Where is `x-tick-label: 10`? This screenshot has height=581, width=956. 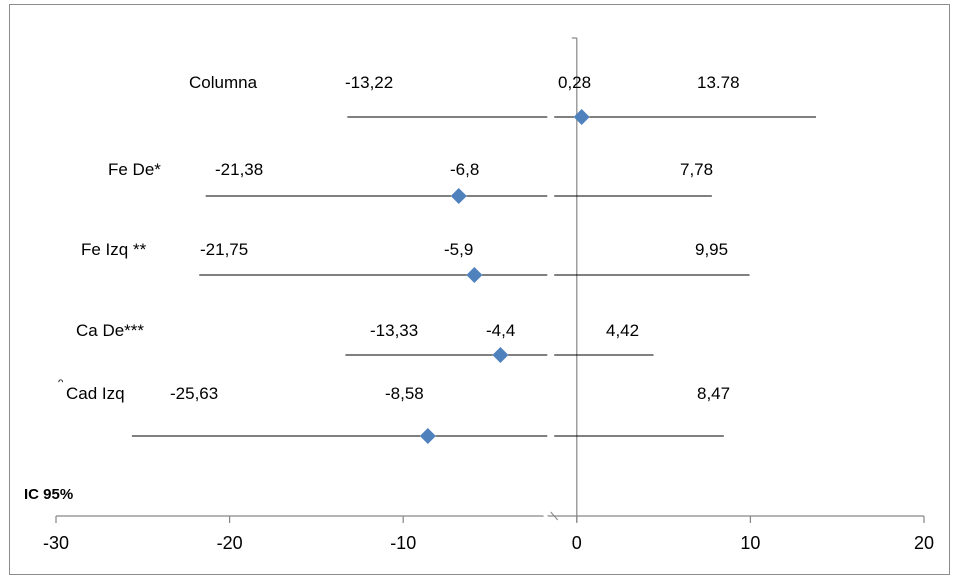
x-tick-label: 10 is located at coordinates (750, 543).